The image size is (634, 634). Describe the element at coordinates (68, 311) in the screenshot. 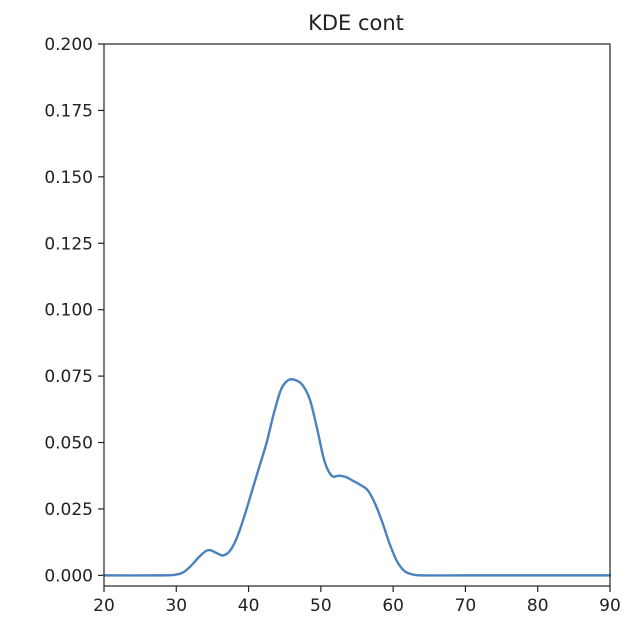

I see `y-tick-label: 0.100` at that location.